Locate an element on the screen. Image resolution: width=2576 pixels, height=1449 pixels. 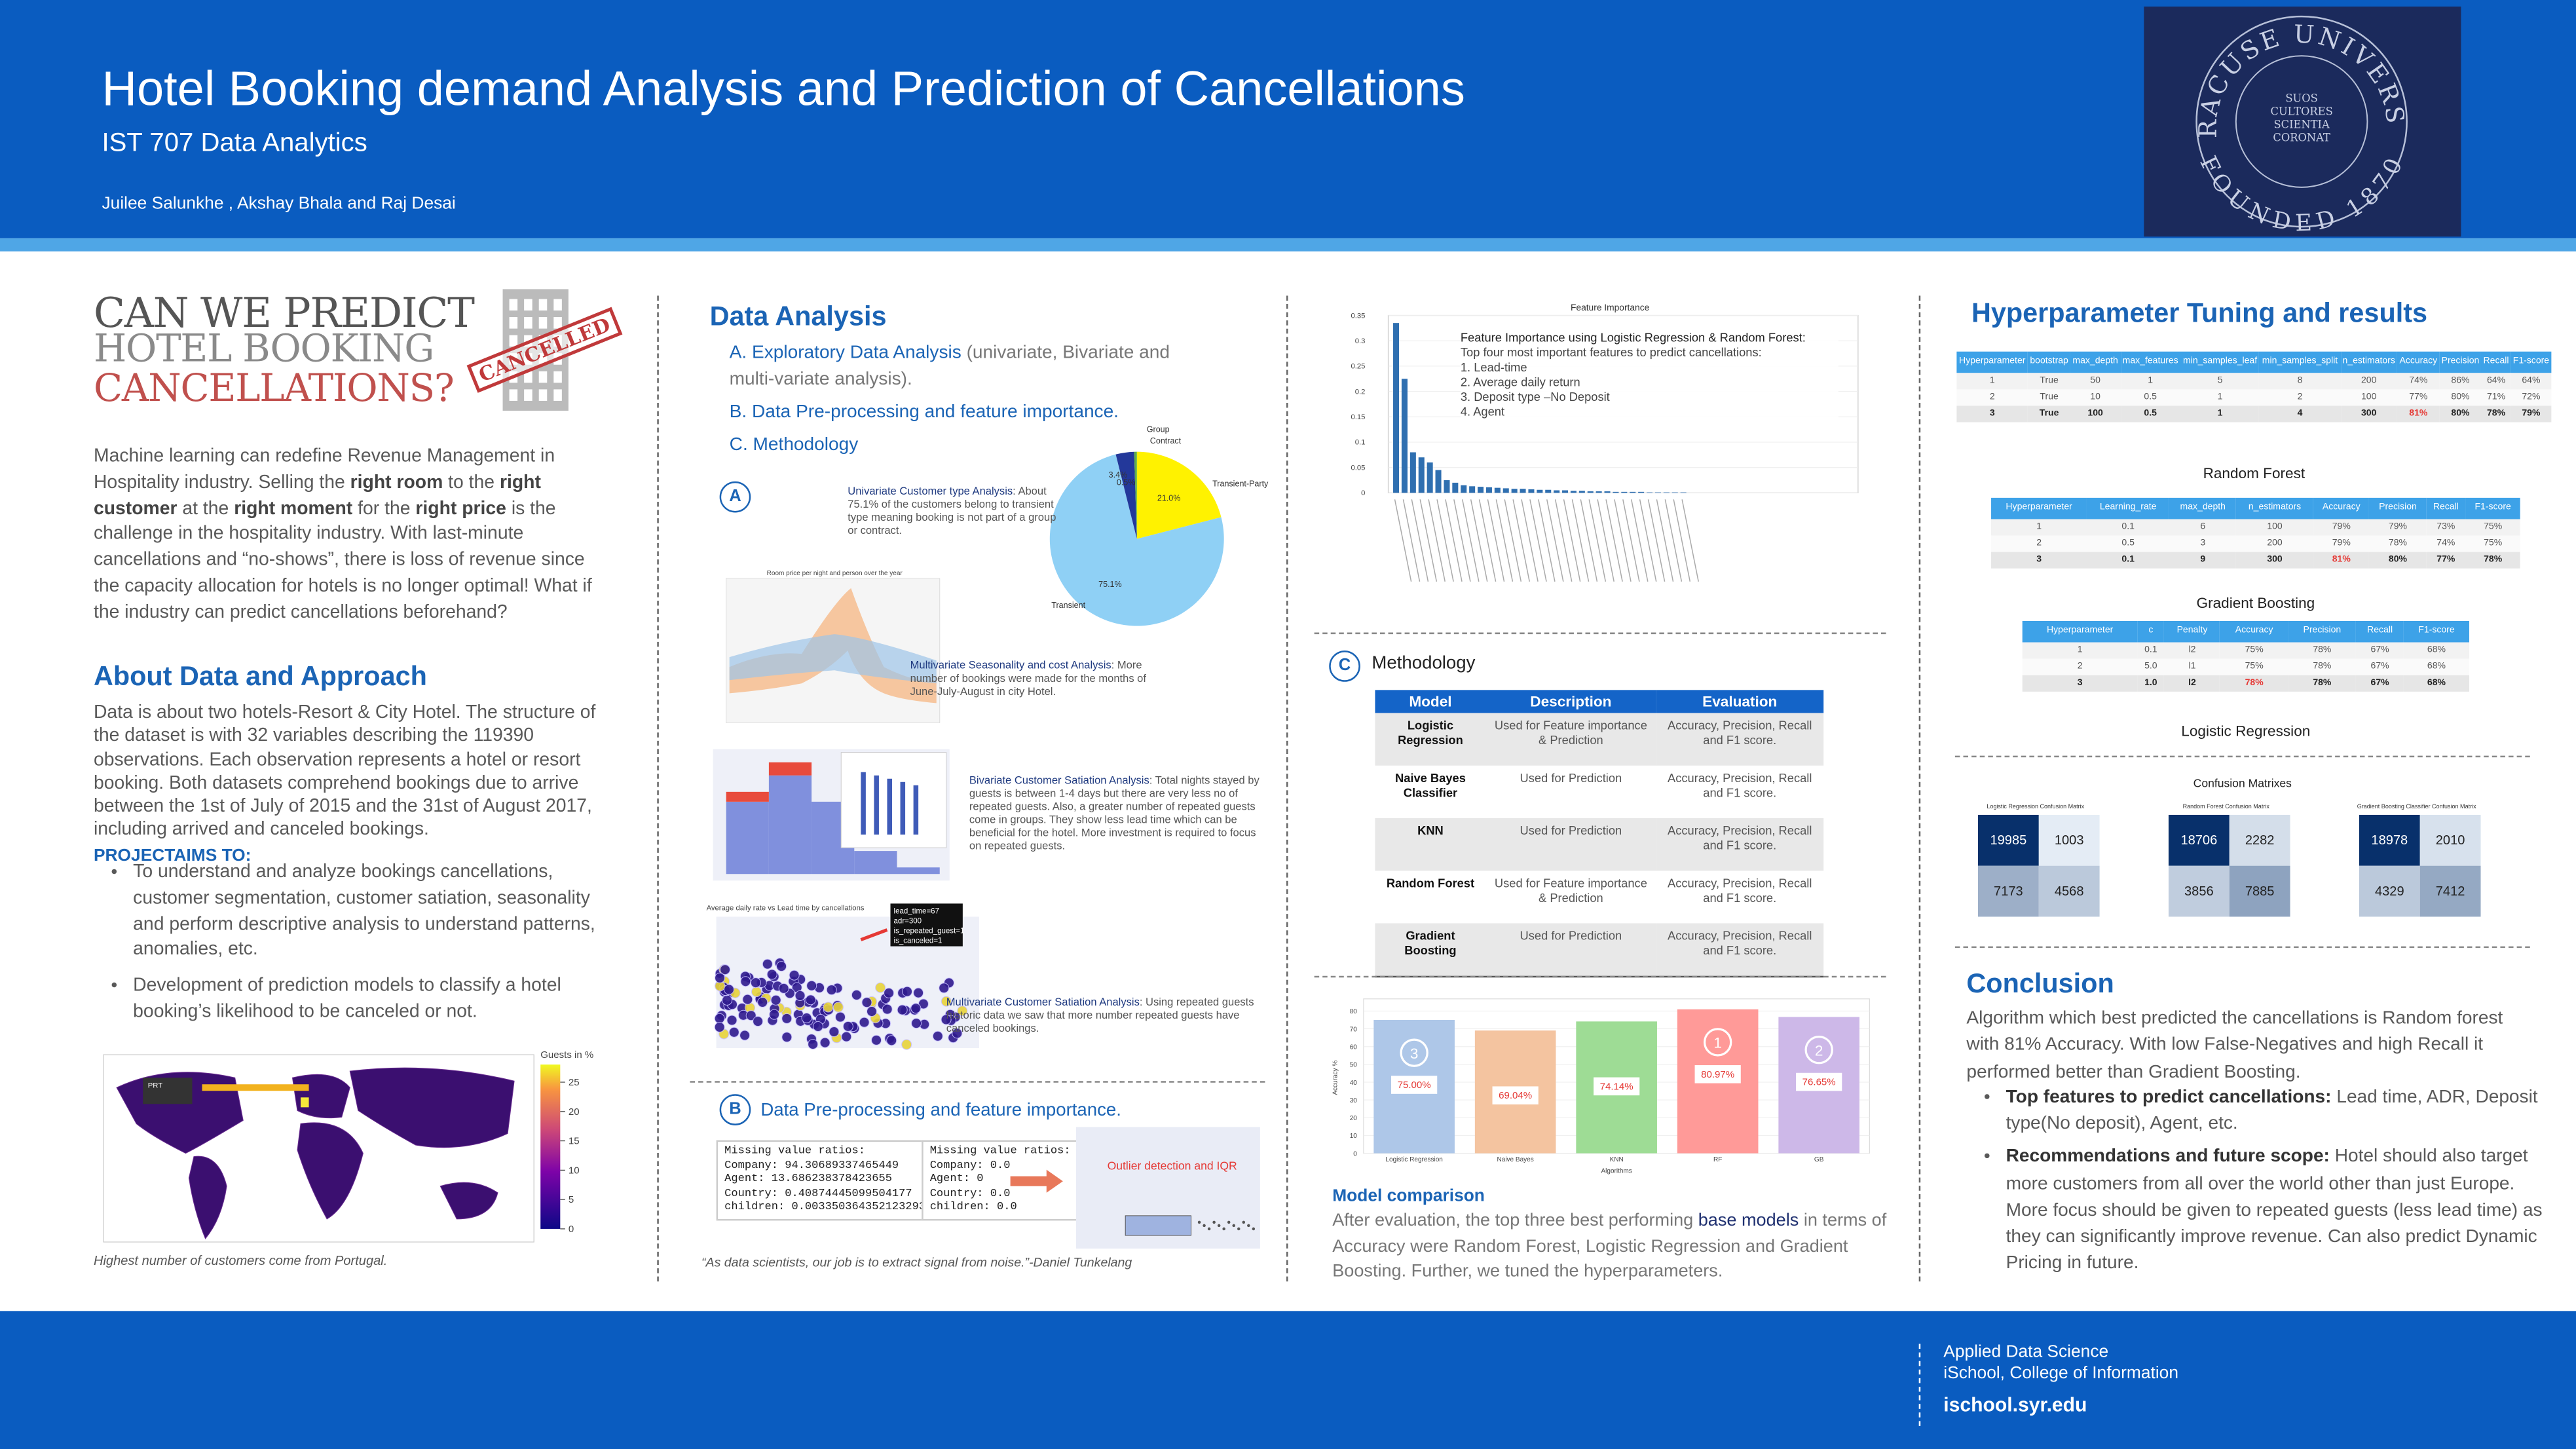
land is located at coordinates (207, 1197).